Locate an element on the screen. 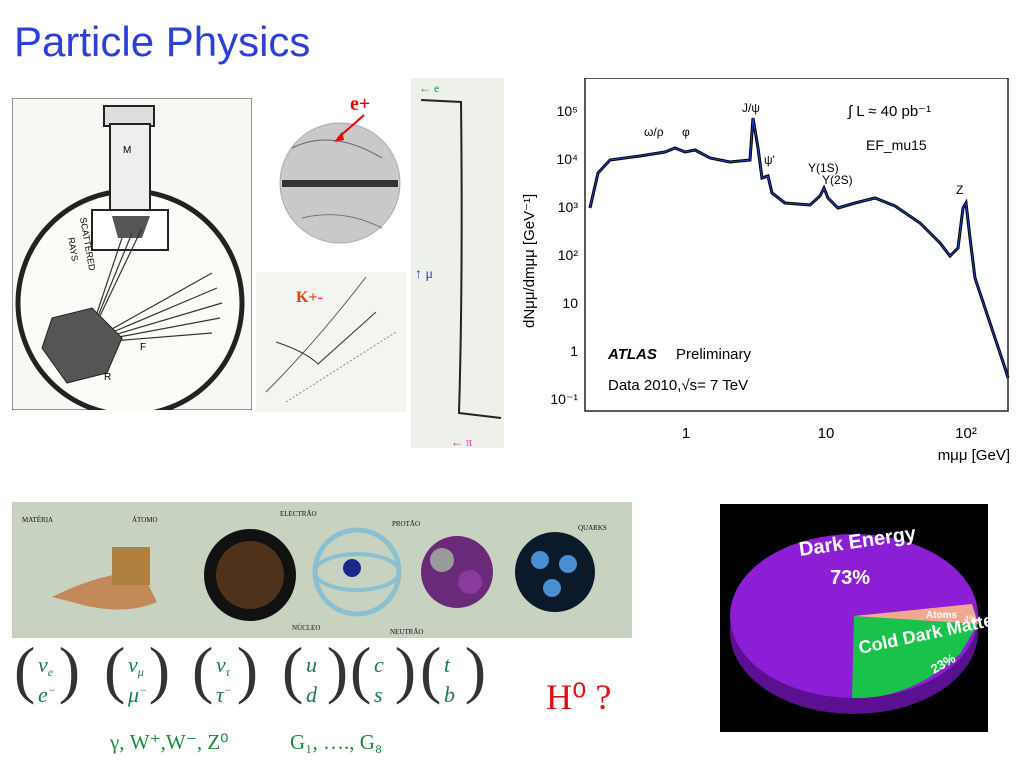 This screenshot has width=1024, height=768. lepton-doublet: (νμ μ−) is located at coordinates (137, 676).